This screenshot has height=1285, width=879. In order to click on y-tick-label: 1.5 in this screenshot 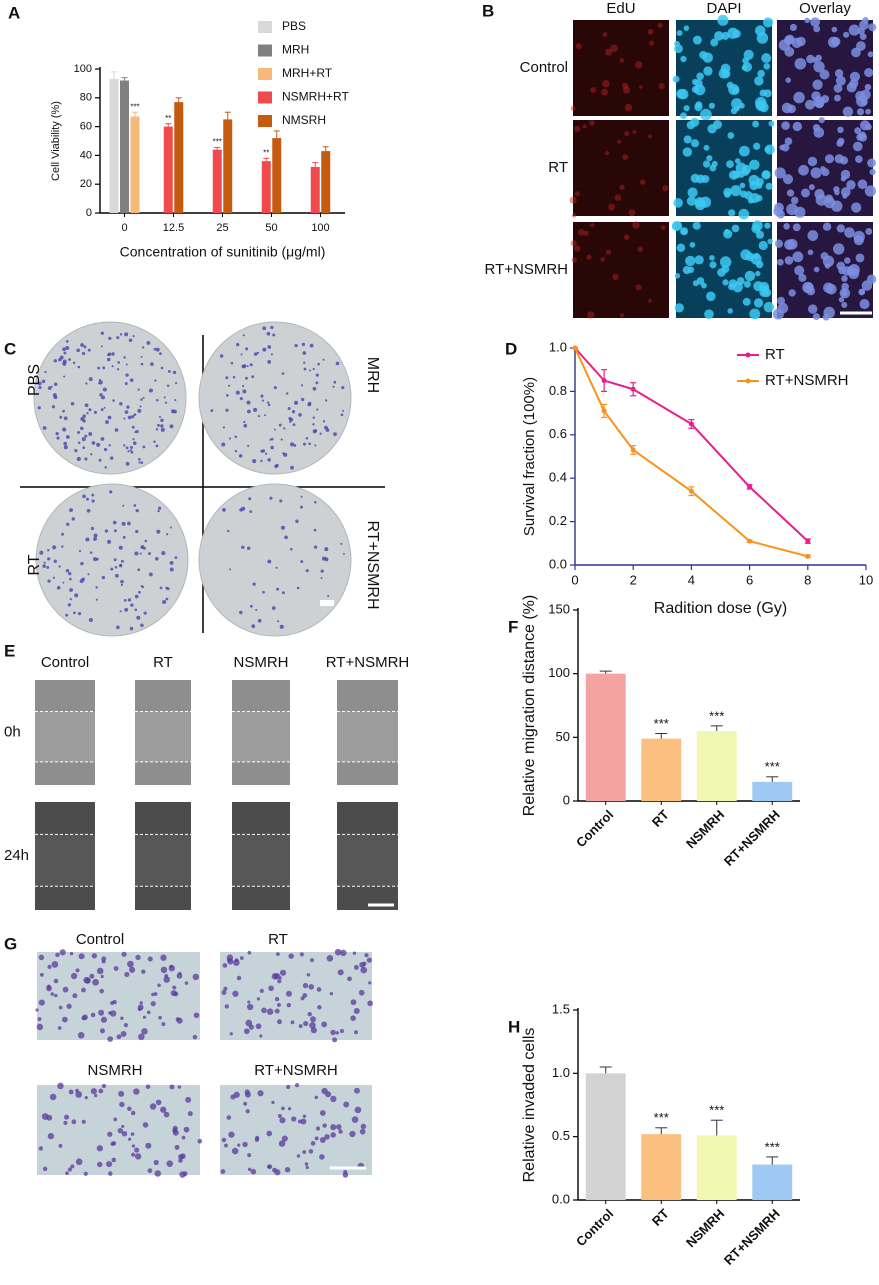, I will do `click(561, 1008)`.